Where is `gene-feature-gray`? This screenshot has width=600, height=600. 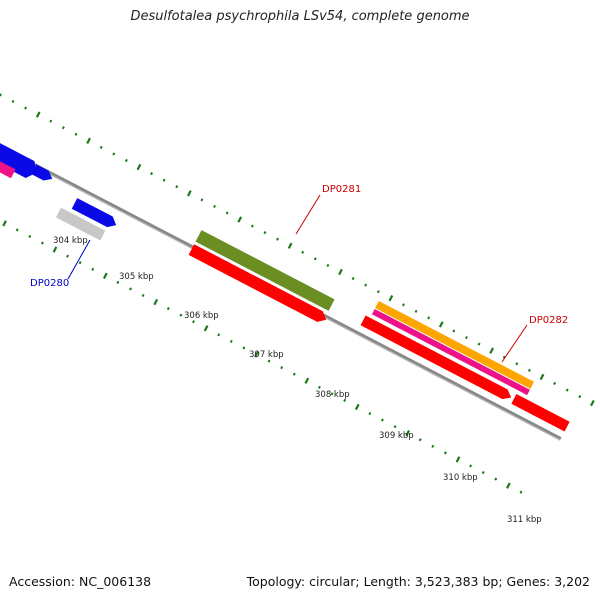
gene-feature-gray is located at coordinates (80, 224).